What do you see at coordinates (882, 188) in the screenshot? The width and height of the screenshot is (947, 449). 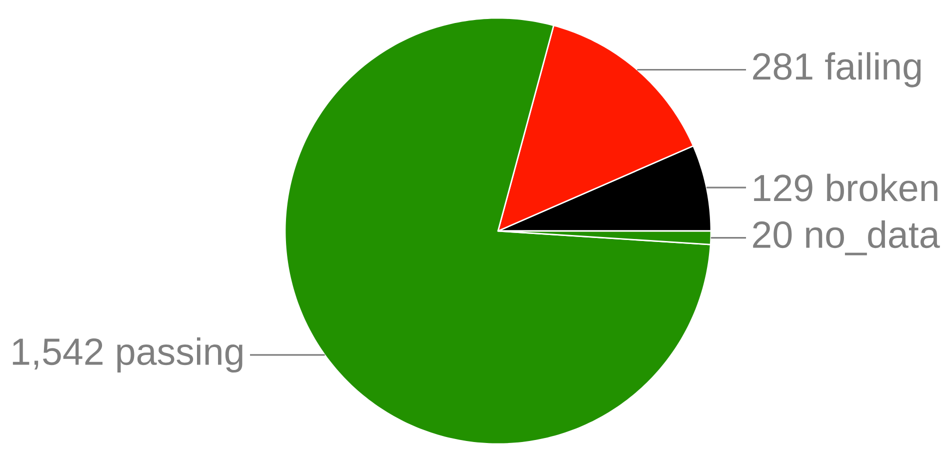 I see `slice-label: broken` at bounding box center [882, 188].